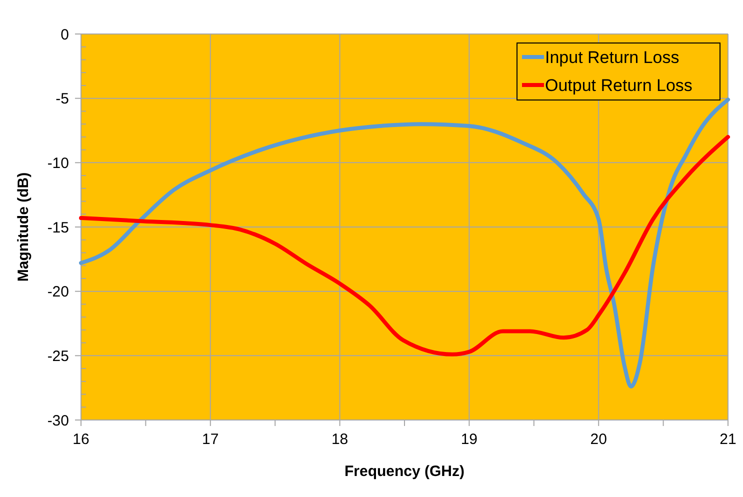 This screenshot has height=497, width=743. I want to click on y-tick-label: -5, so click(62, 99).